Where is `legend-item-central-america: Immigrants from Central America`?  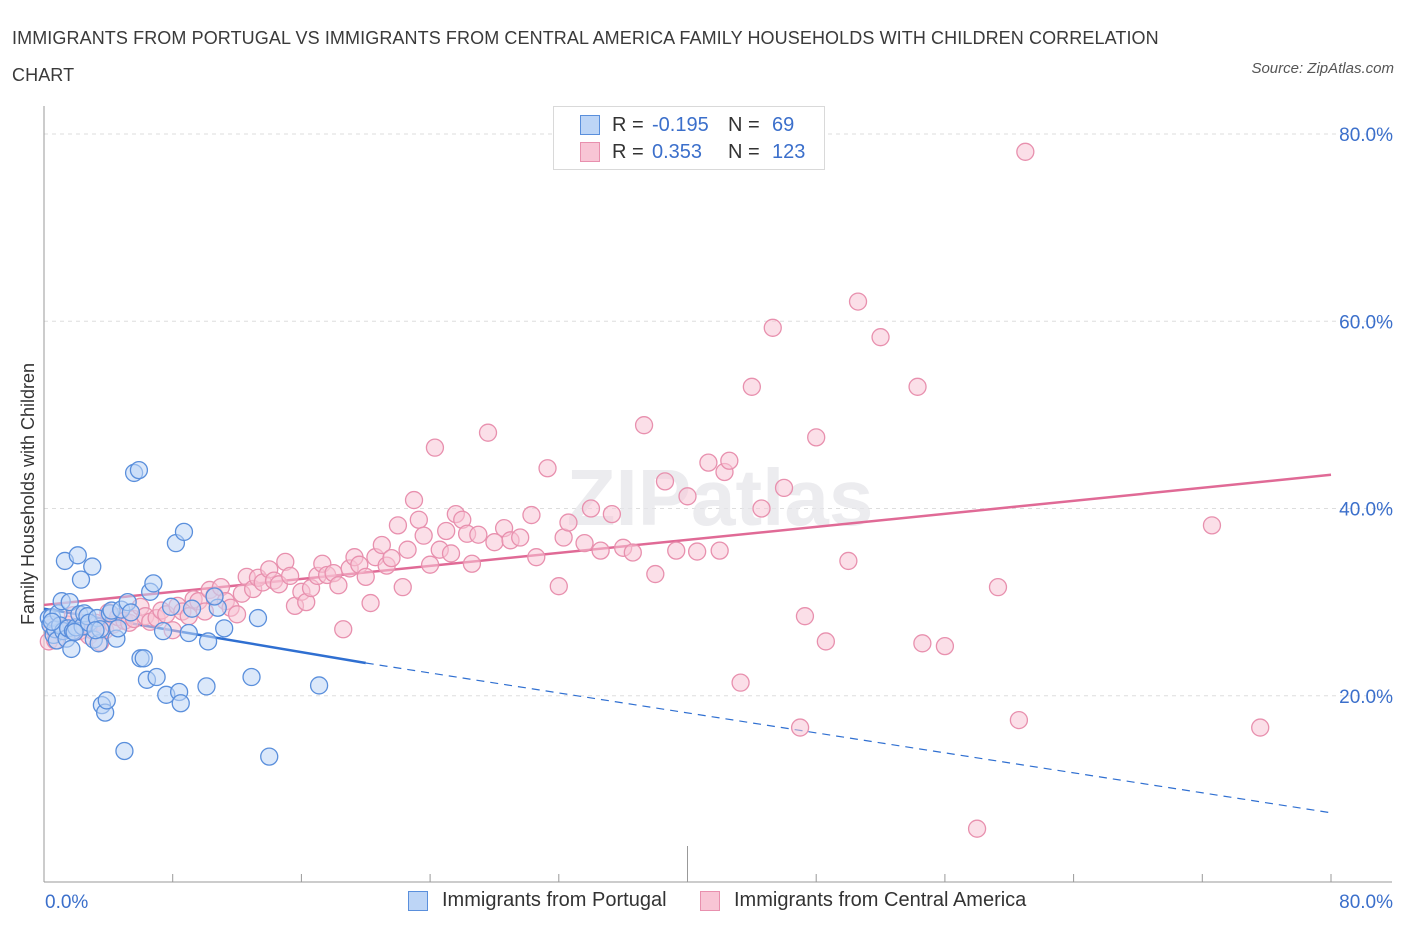 legend-item-central-america: Immigrants from Central America is located at coordinates (863, 900).